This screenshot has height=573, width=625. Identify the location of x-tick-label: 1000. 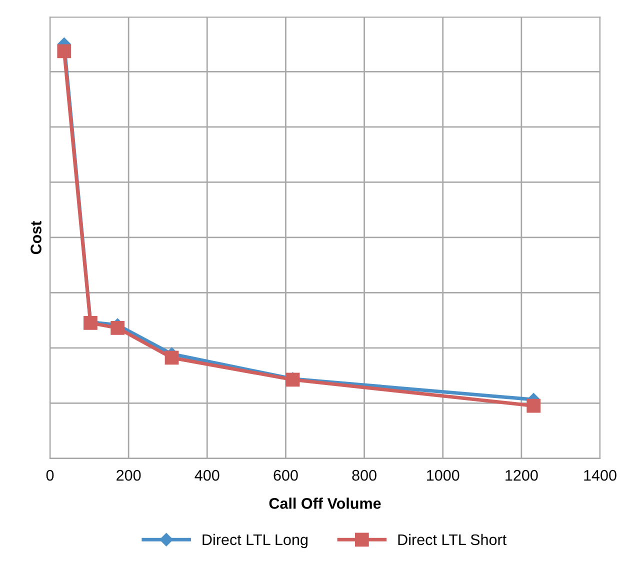
(443, 475).